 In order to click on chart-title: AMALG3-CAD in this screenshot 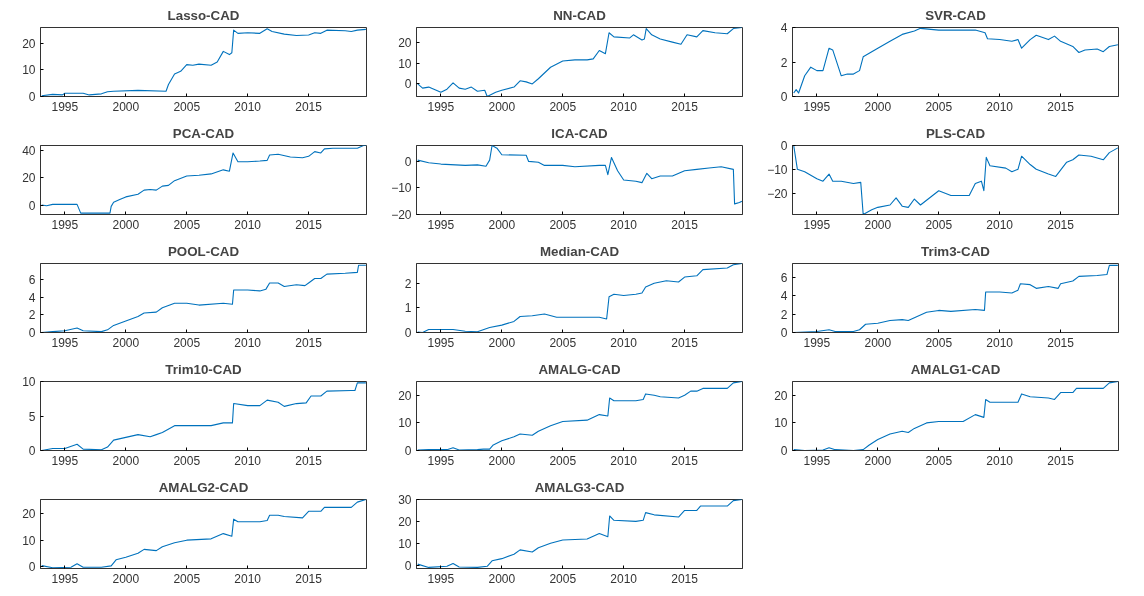, I will do `click(579, 487)`.